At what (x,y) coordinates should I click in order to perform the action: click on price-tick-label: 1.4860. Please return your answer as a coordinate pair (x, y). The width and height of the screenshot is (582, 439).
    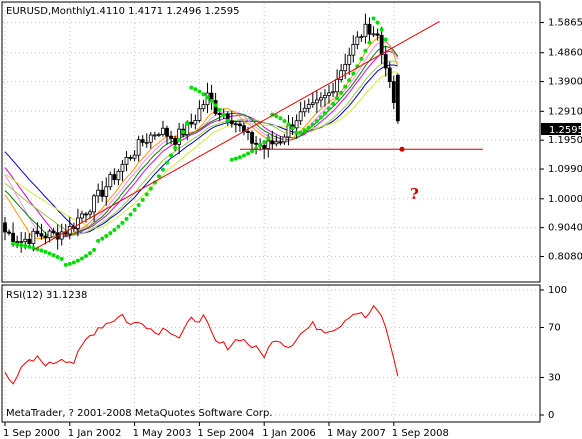
    Looking at the image, I should click on (565, 53).